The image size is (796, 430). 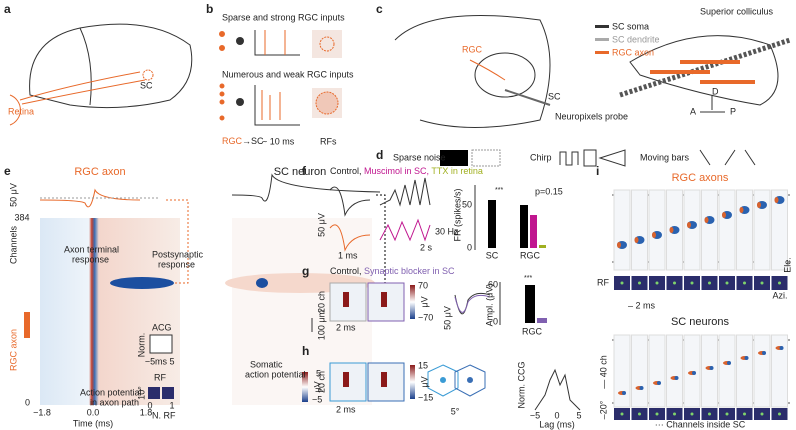 I want to click on label: P, so click(x=733, y=111).